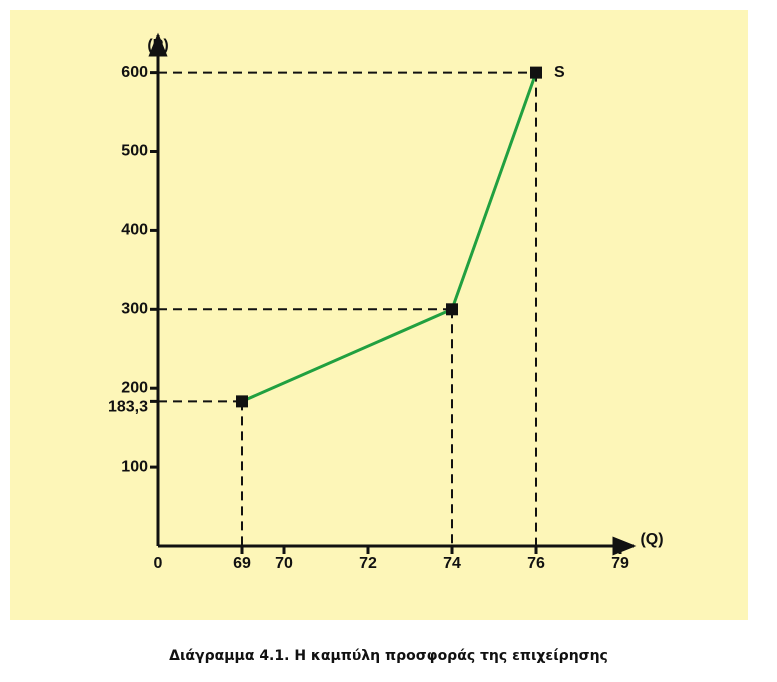  What do you see at coordinates (368, 563) in the screenshot?
I see `x-tick-label: 72` at bounding box center [368, 563].